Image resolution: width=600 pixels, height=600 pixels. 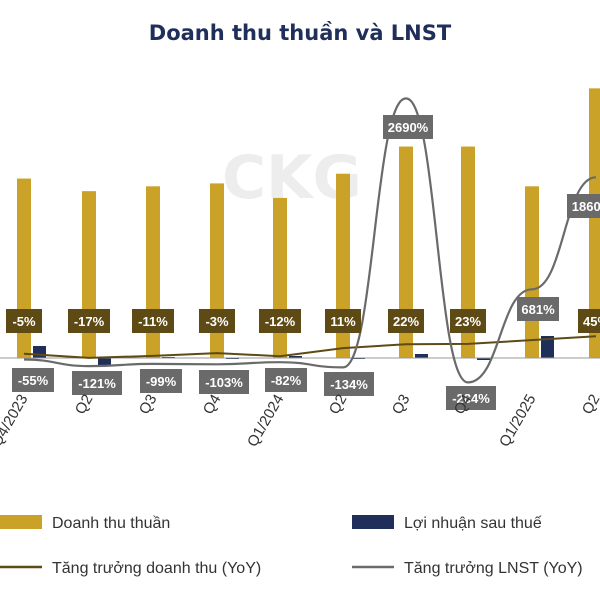 I want to click on profit-growth-label: -134%, so click(x=349, y=384).